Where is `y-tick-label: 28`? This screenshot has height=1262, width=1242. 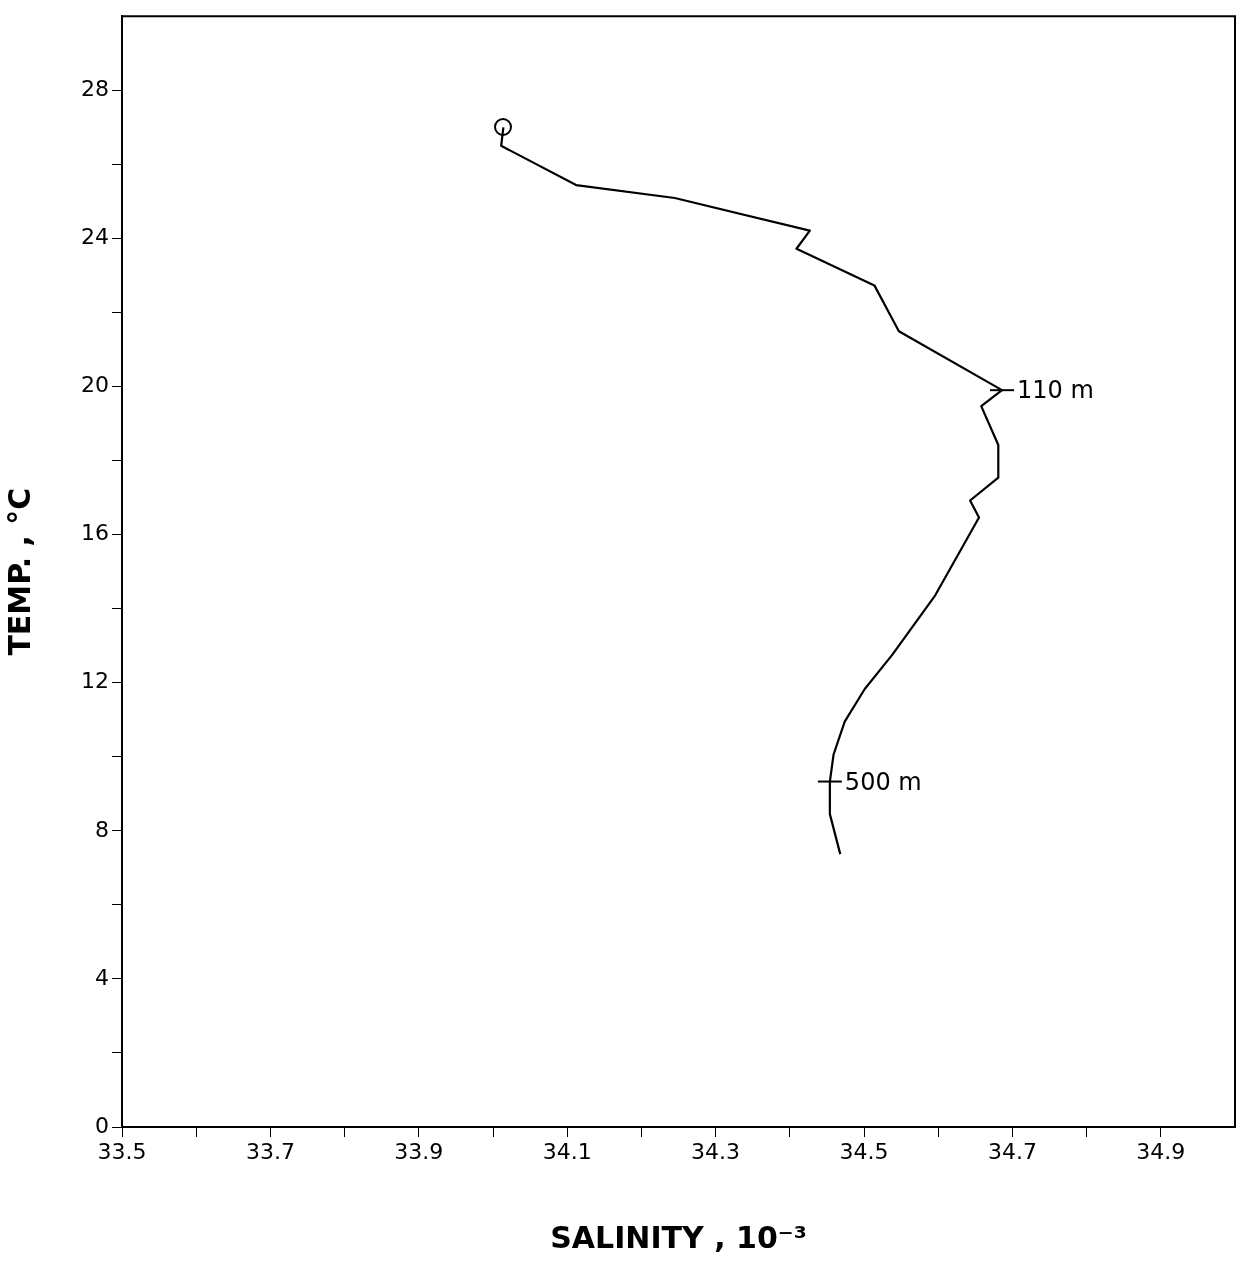 y-tick-label: 28 is located at coordinates (95, 88).